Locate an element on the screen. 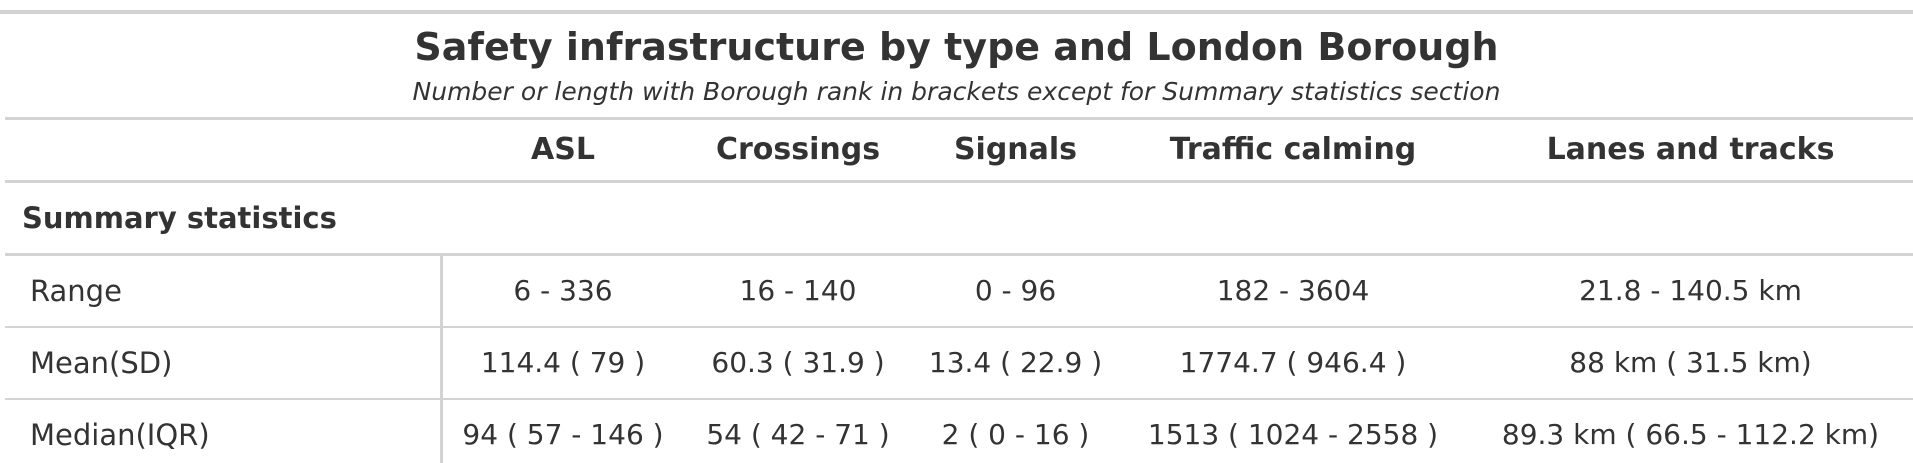  table-cell: 89.3 km ( 66.5 - 112.2 km) is located at coordinates (1690, 434).